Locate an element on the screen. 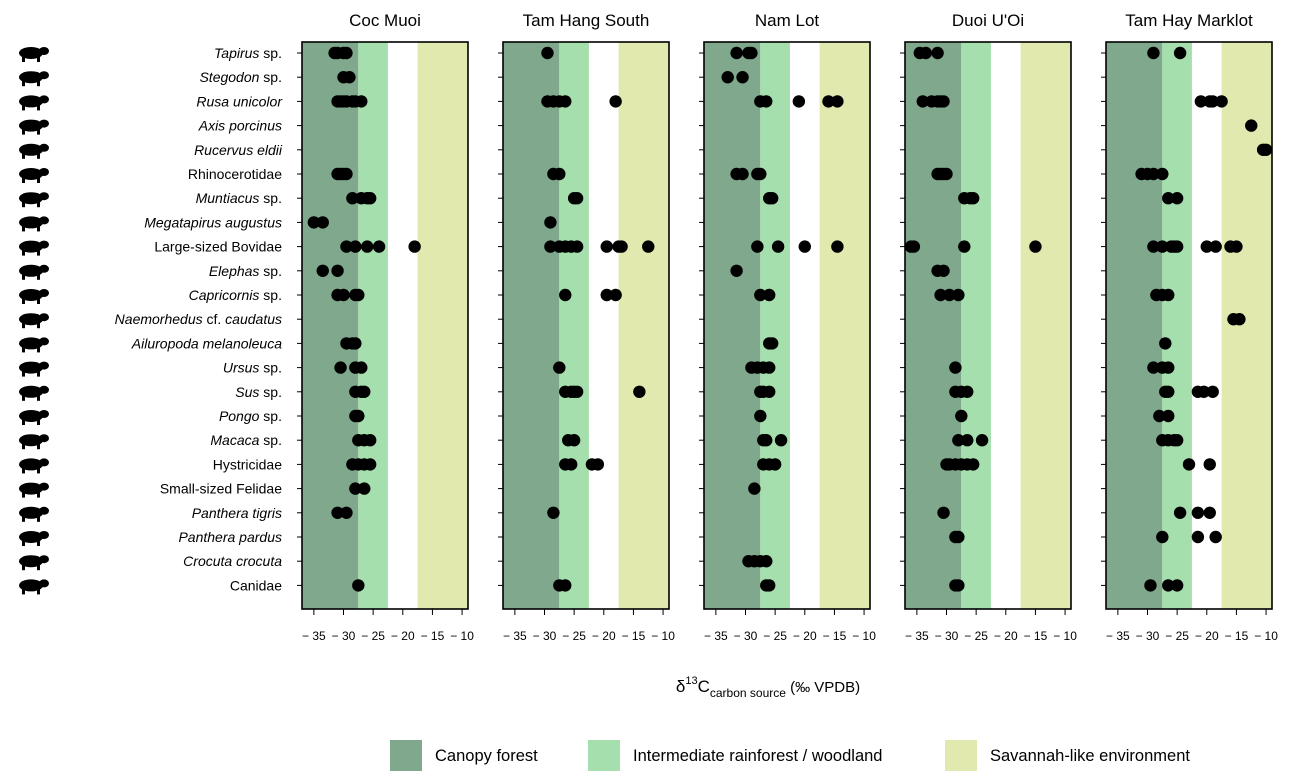 This screenshot has width=1293, height=771. stegodon-icon is located at coordinates (34, 79).